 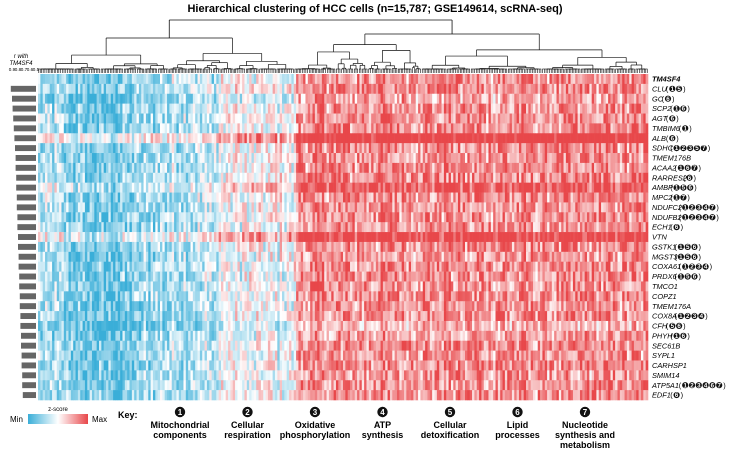 What do you see at coordinates (24, 98) in the screenshot?
I see `side-bar-gc` at bounding box center [24, 98].